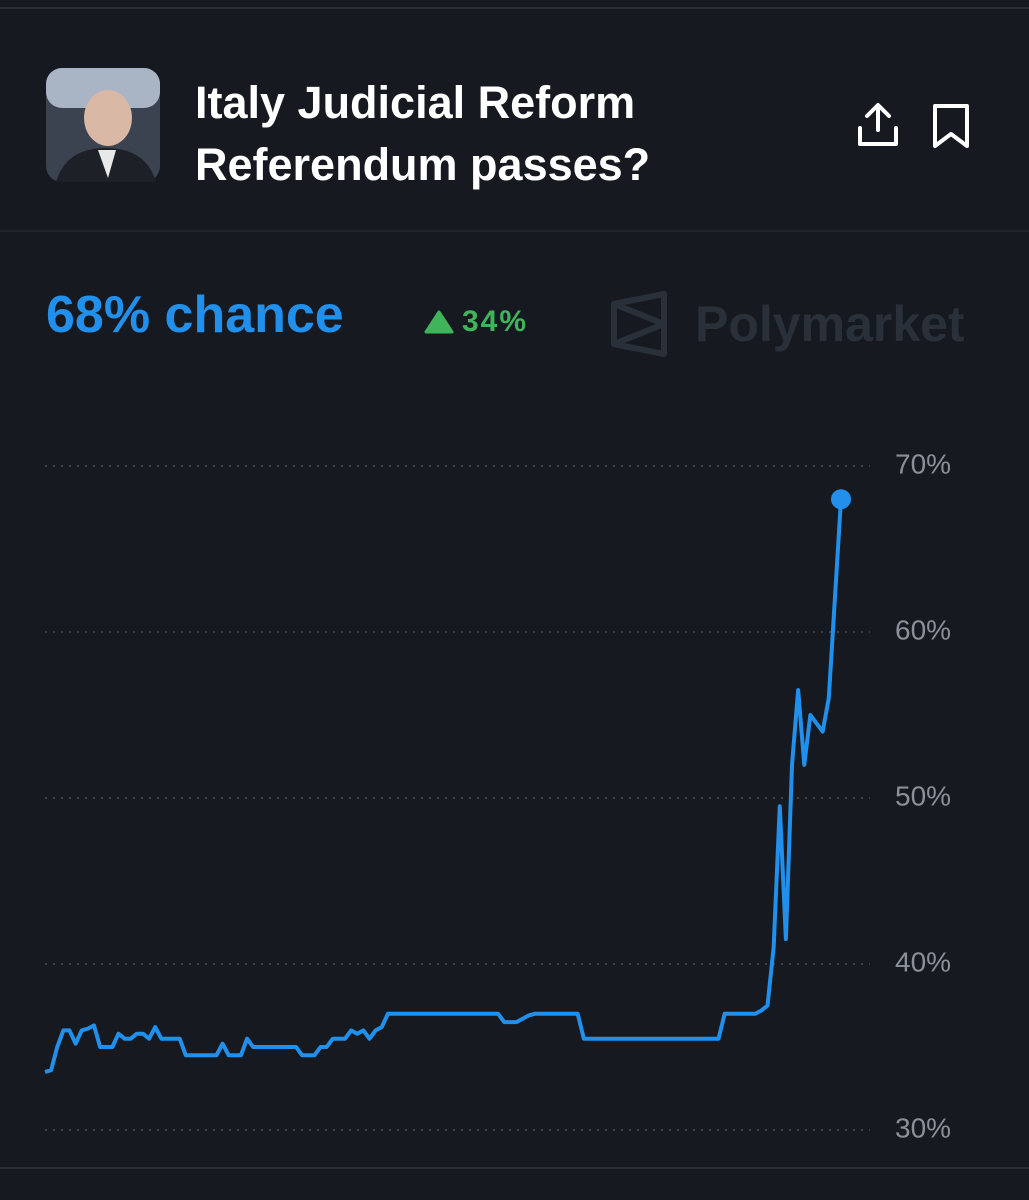  I want to click on y-tick-label: 60%, so click(923, 629).